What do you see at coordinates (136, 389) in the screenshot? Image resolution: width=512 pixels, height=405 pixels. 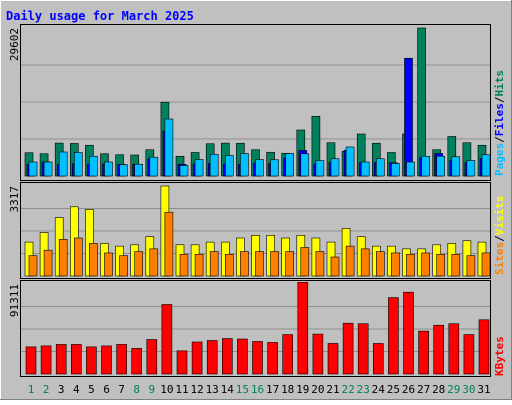 I see `day-label: 8` at bounding box center [136, 389].